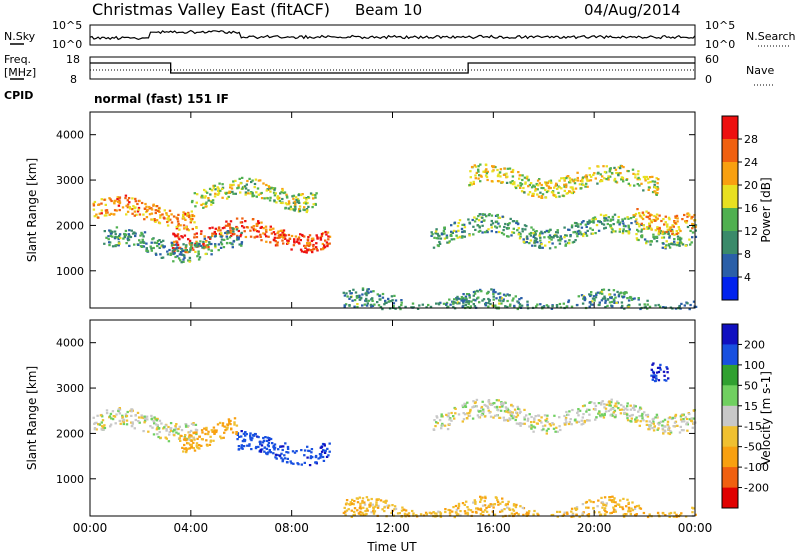 This screenshot has width=800, height=554. What do you see at coordinates (754, 365) in the screenshot?
I see `colorbar-tick-label: 100` at bounding box center [754, 365].